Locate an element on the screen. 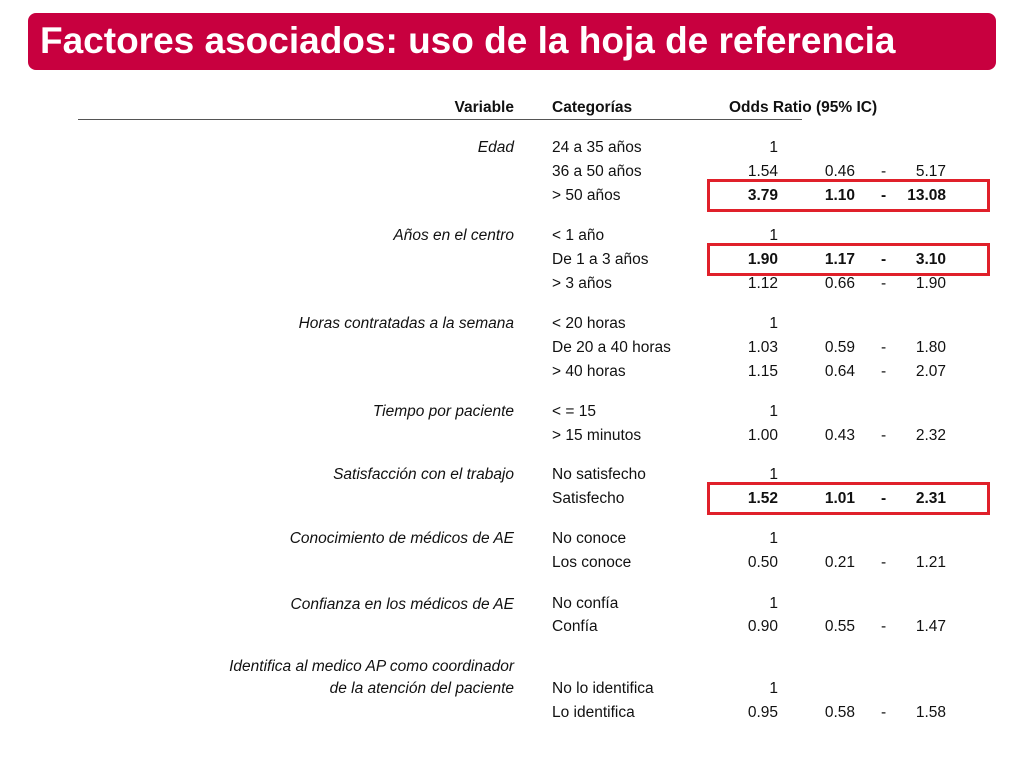  ci-upper-cell: 1.90 is located at coordinates (930, 283).